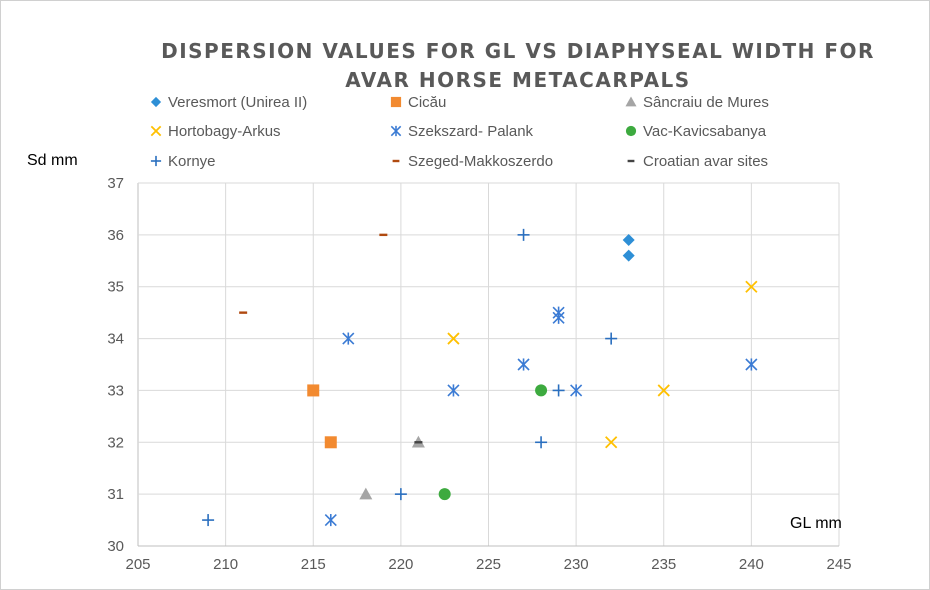 The image size is (930, 590). What do you see at coordinates (705, 161) in the screenshot?
I see `legend-label: Croatian avar sites` at bounding box center [705, 161].